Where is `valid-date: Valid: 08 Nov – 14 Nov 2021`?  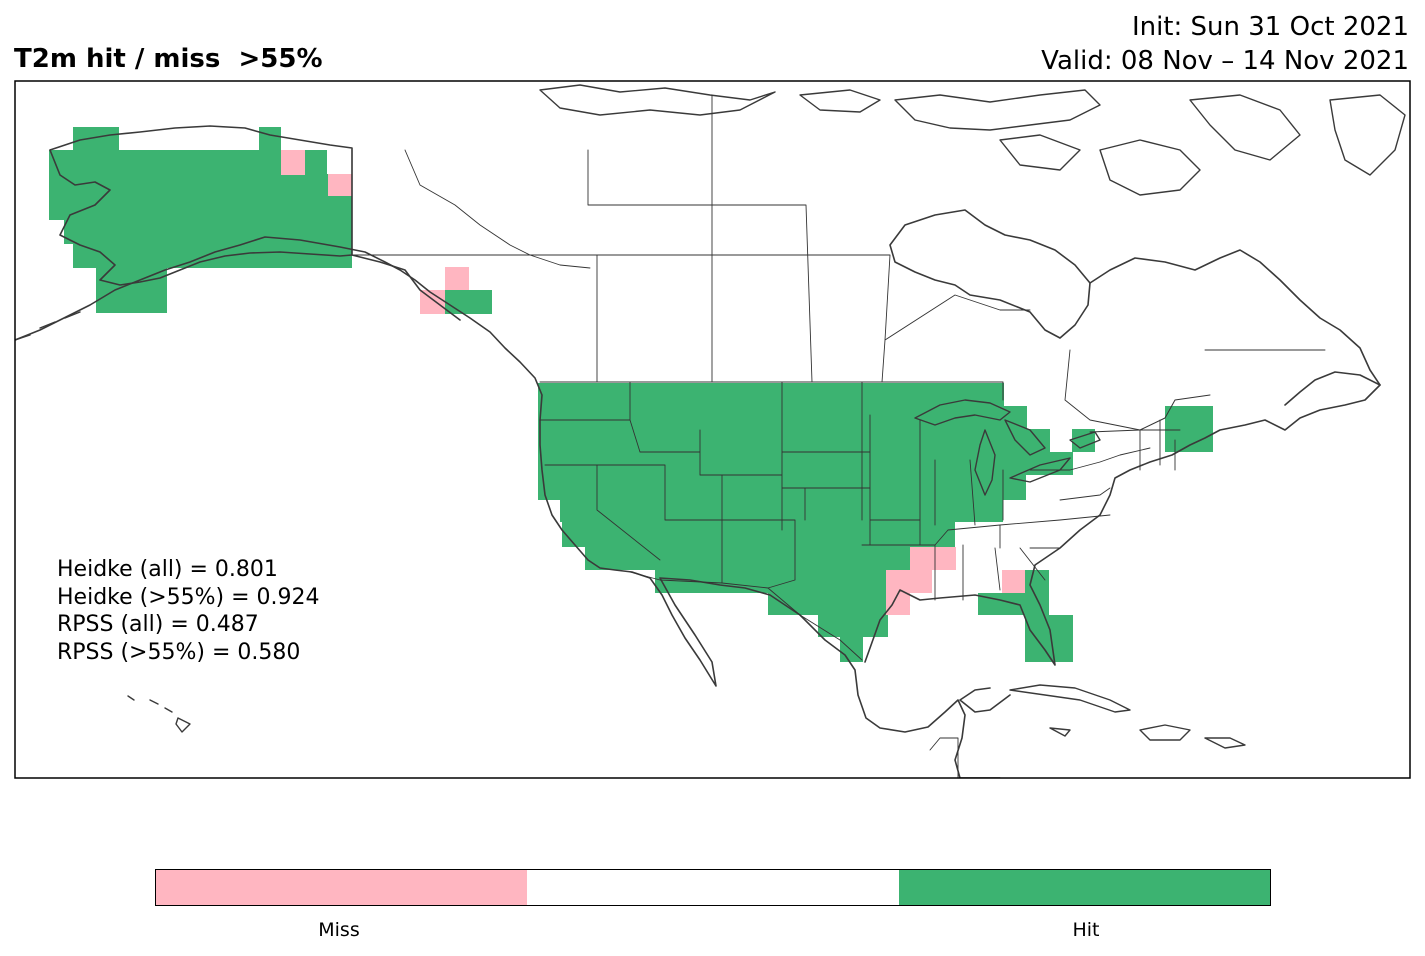
valid-date: Valid: 08 Nov – 14 Nov 2021 is located at coordinates (1225, 61).